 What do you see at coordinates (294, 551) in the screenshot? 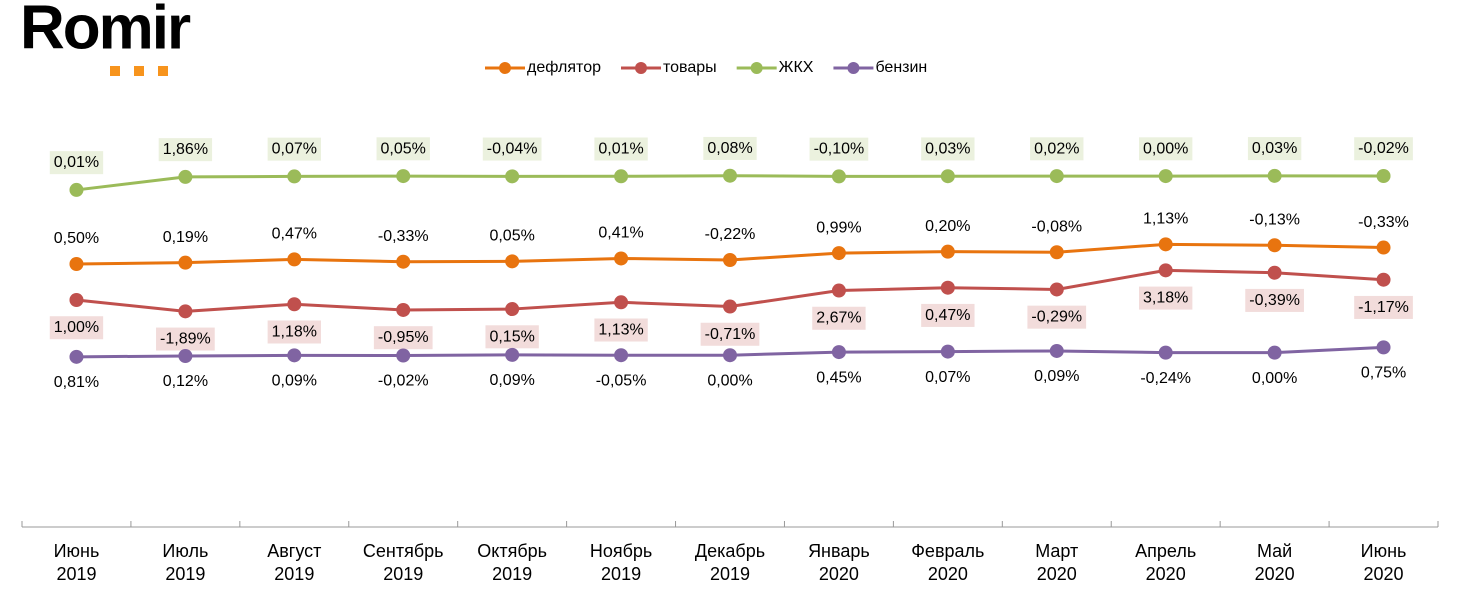
I see `x-tick-label: Август` at bounding box center [294, 551].